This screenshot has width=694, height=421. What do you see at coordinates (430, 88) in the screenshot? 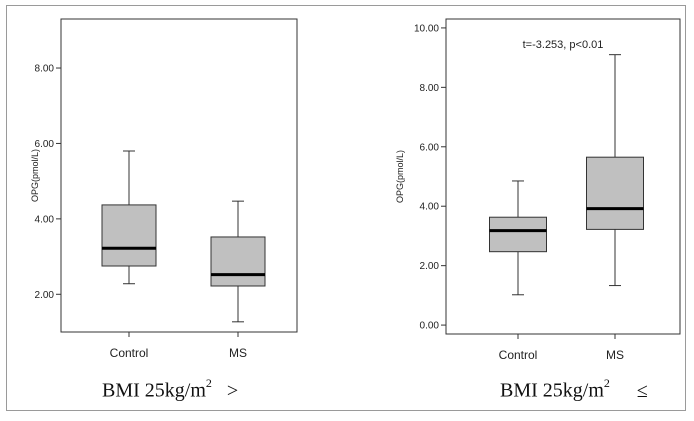
I see `right-y-tick-label: 8.00` at bounding box center [430, 88].